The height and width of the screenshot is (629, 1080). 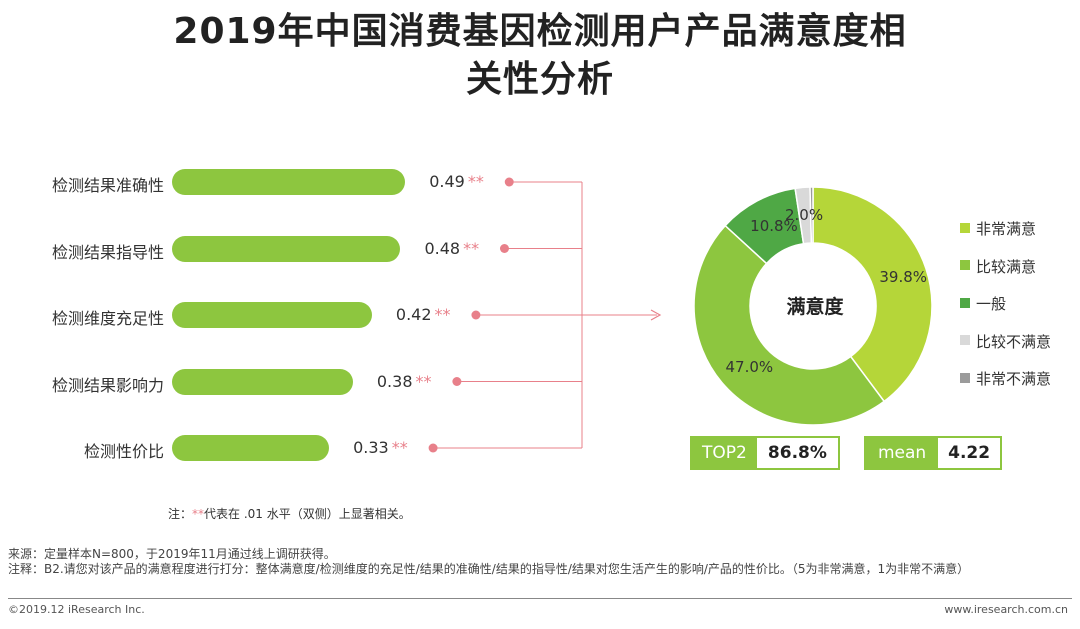 I want to click on bar-value-number: 0.48, so click(x=442, y=248).